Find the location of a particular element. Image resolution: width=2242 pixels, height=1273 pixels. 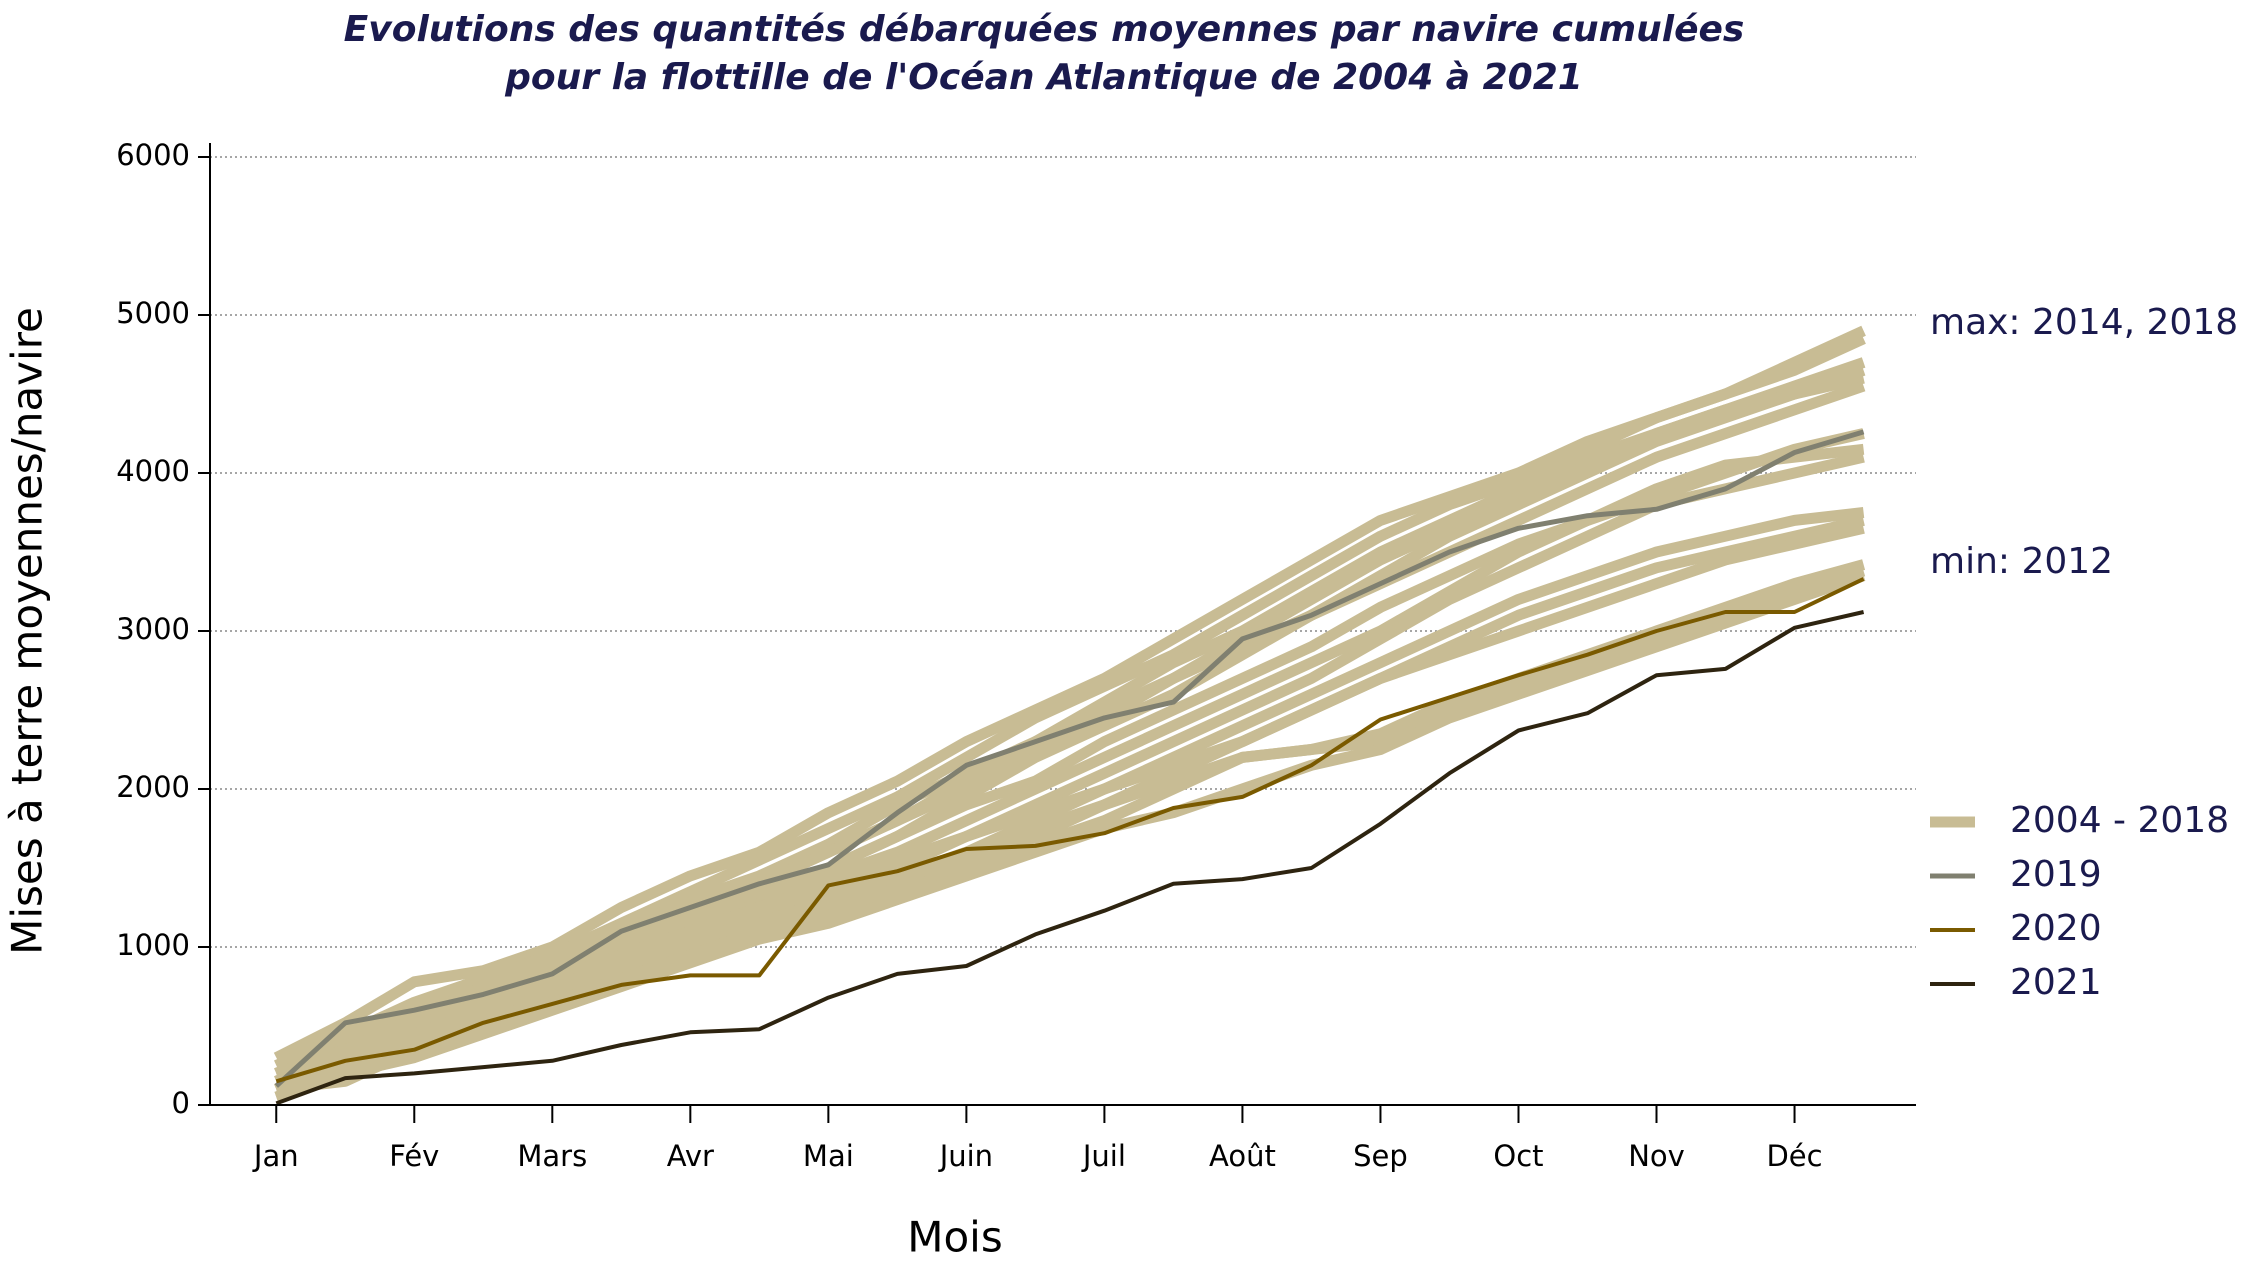

x-tick-label: Avr is located at coordinates (690, 1156).